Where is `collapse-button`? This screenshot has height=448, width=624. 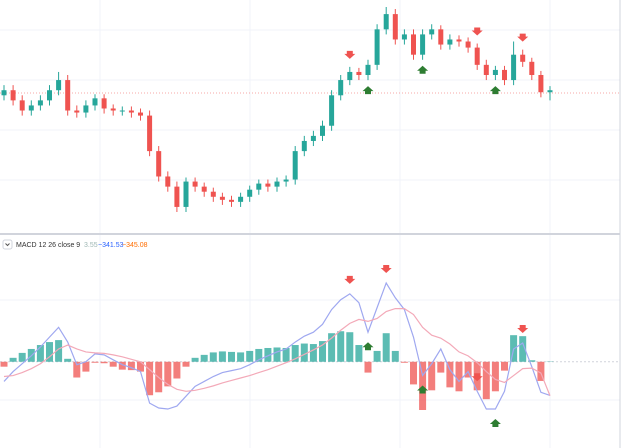 collapse-button is located at coordinates (7, 244).